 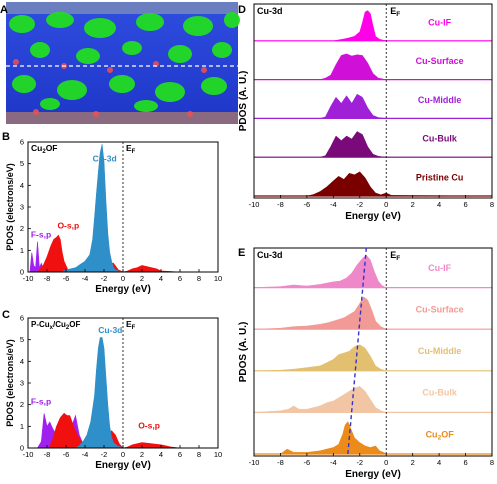 What do you see at coordinates (440, 435) in the screenshot?
I see `series-label: Cu2OF` at bounding box center [440, 435].